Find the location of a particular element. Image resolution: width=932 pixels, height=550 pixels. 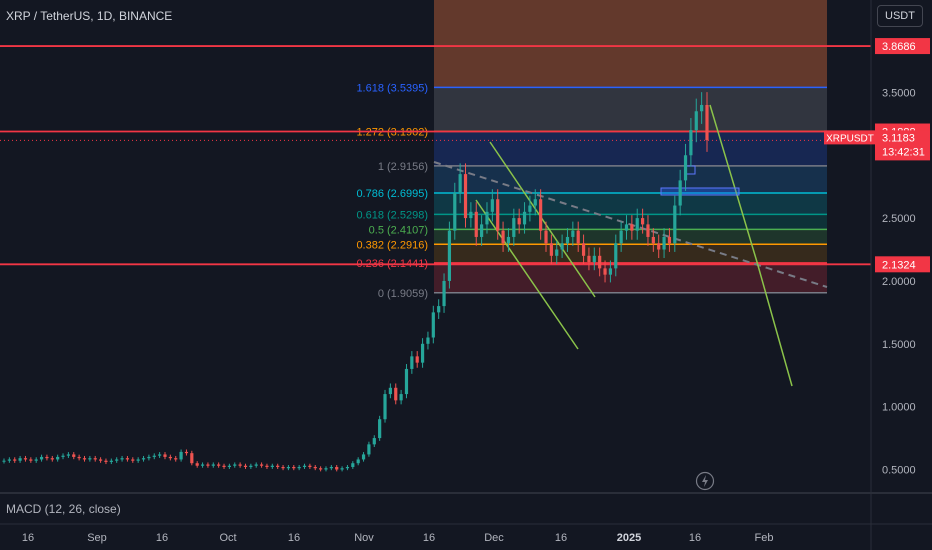

currency-button: USDT is located at coordinates (900, 16).